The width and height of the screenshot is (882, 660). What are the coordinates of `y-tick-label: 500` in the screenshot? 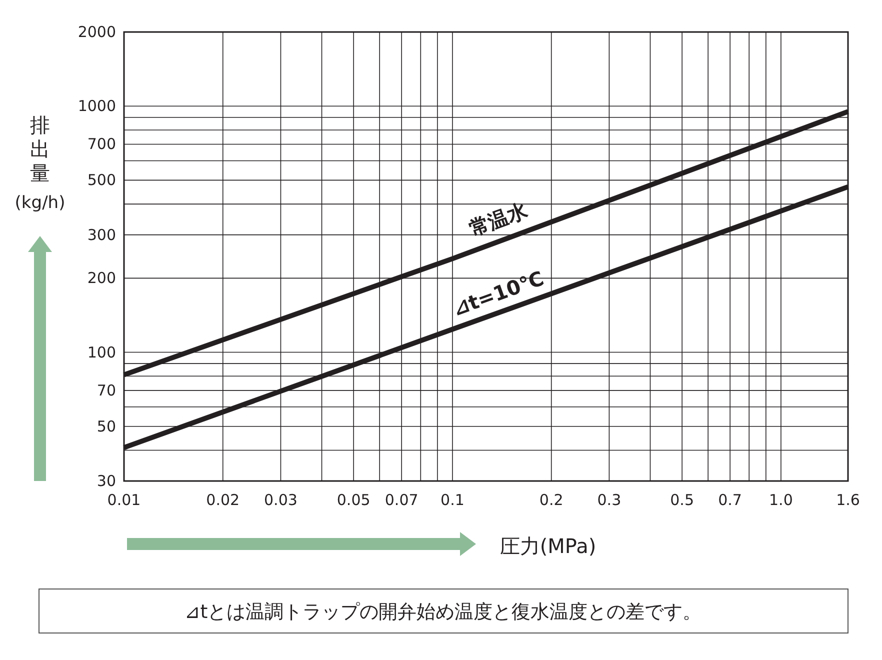 It's located at (101, 180).